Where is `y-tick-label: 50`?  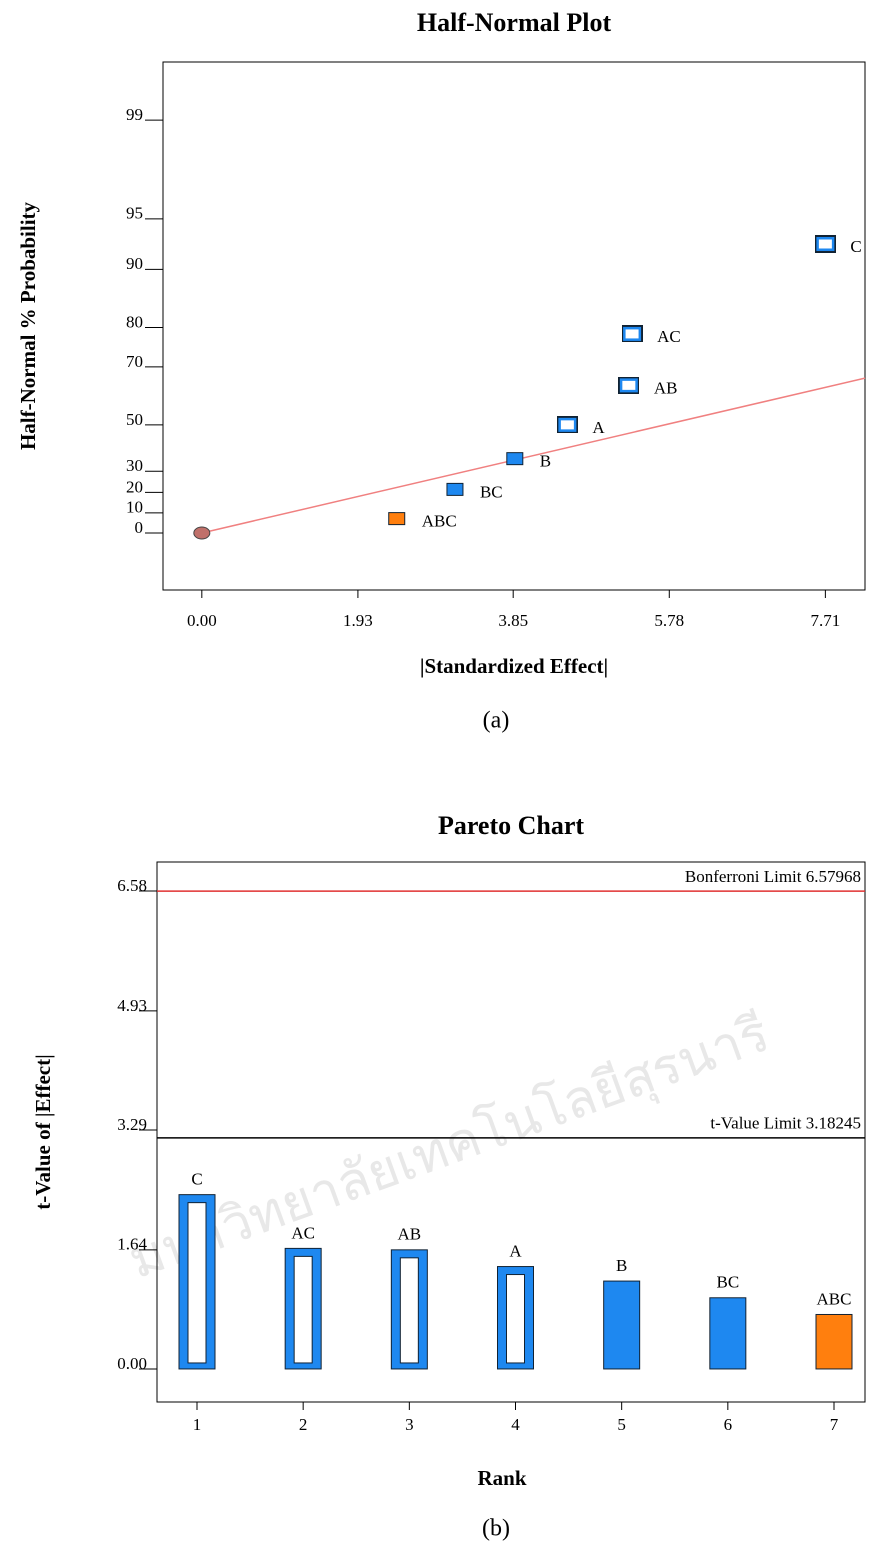
y-tick-label: 50 is located at coordinates (134, 419).